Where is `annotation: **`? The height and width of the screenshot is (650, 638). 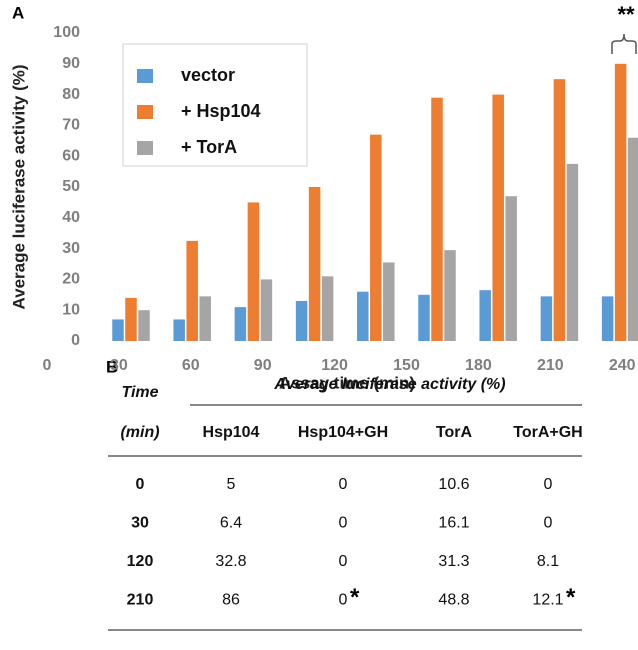 annotation: ** is located at coordinates (626, 14).